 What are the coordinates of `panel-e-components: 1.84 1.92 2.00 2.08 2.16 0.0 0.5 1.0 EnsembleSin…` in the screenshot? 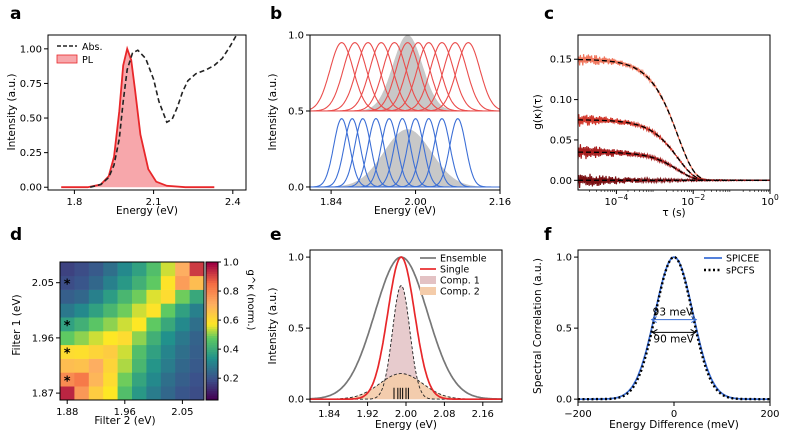 It's located at (395, 334).